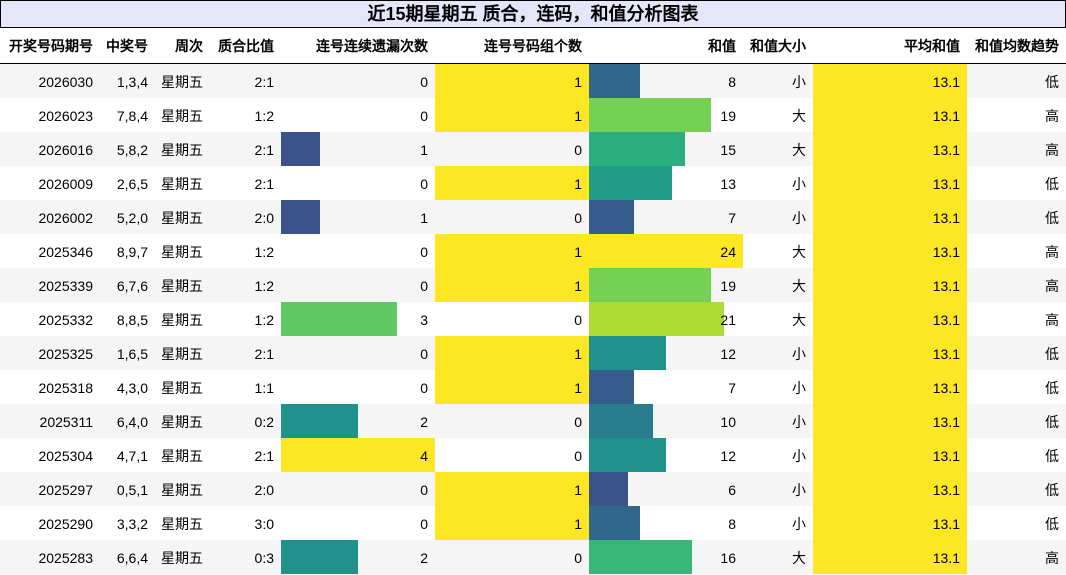 The image size is (1066, 575). Describe the element at coordinates (533, 14) in the screenshot. I see `table-title: 近15期星期五 质合，连码，和值分析图表` at that location.